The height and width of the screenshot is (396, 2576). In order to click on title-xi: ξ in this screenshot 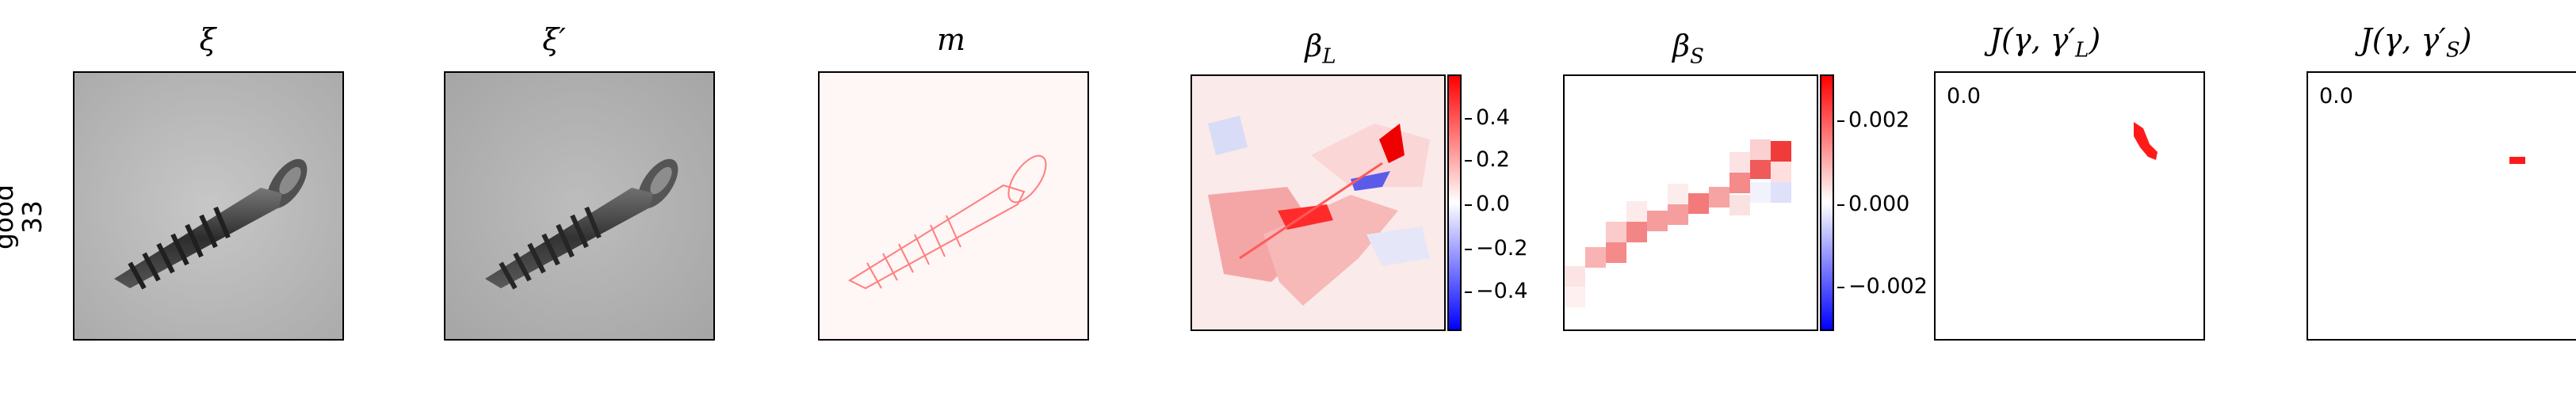, I will do `click(207, 39)`.